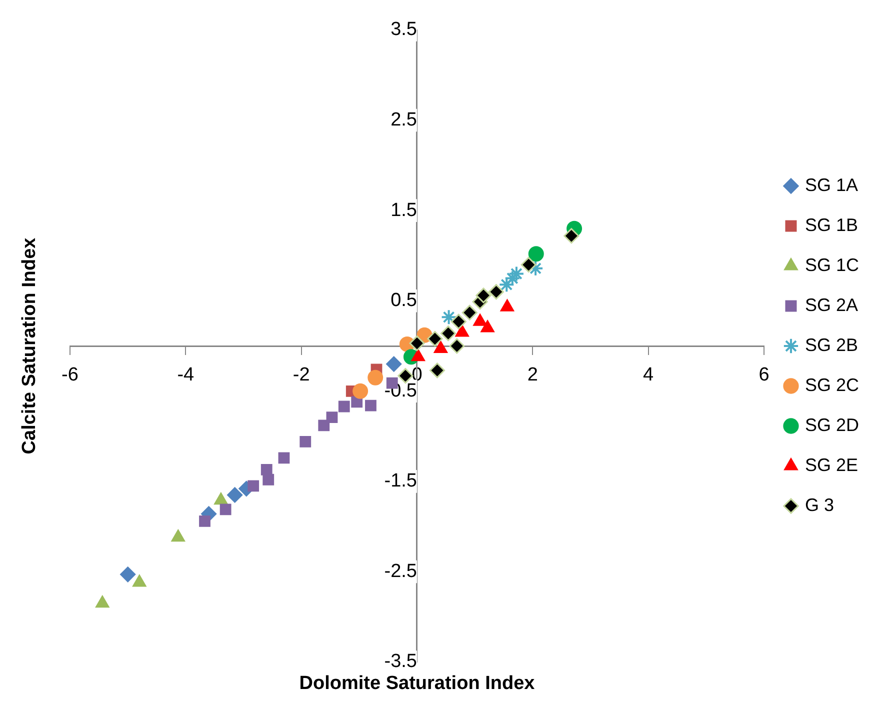 This screenshot has height=706, width=879. I want to click on y-axis-title: Calcite Saturation Index, so click(29, 345).